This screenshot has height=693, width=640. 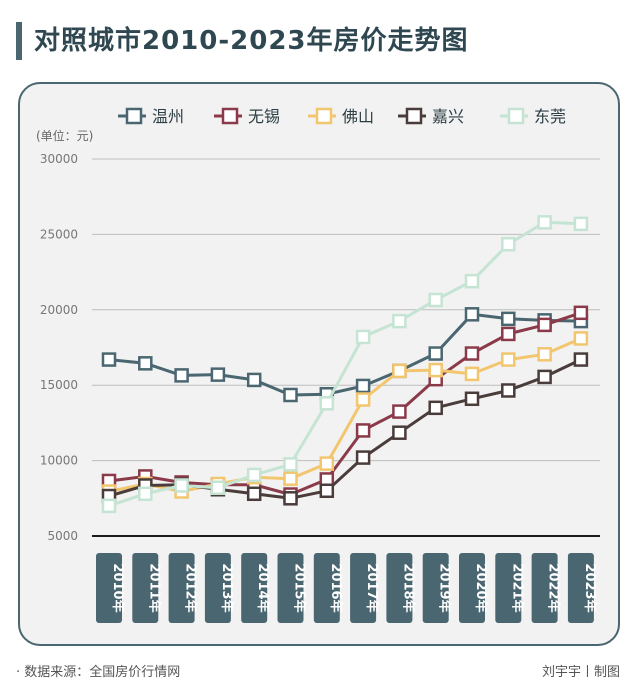 What do you see at coordinates (580, 672) in the screenshot?
I see `chart-credit: 刘宇宇丨制图` at bounding box center [580, 672].